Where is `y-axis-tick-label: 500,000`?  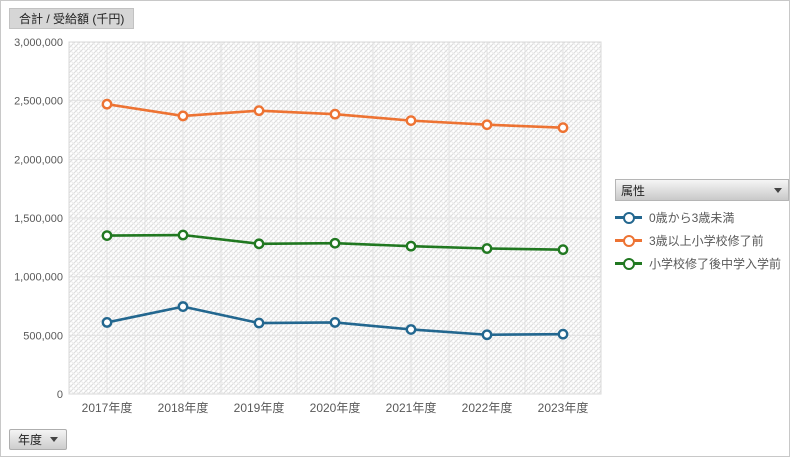
y-axis-tick-label: 500,000 is located at coordinates (43, 336).